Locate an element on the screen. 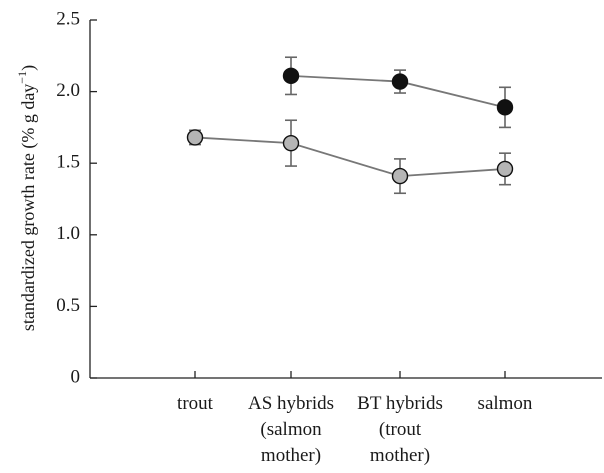  x-category-label-line: (trout is located at coordinates (400, 429).